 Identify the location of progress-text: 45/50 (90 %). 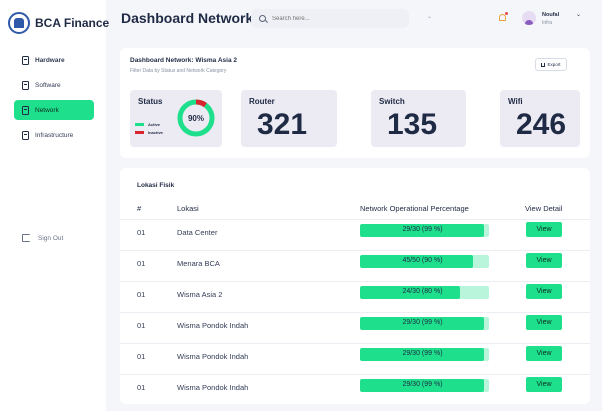
(422, 260).